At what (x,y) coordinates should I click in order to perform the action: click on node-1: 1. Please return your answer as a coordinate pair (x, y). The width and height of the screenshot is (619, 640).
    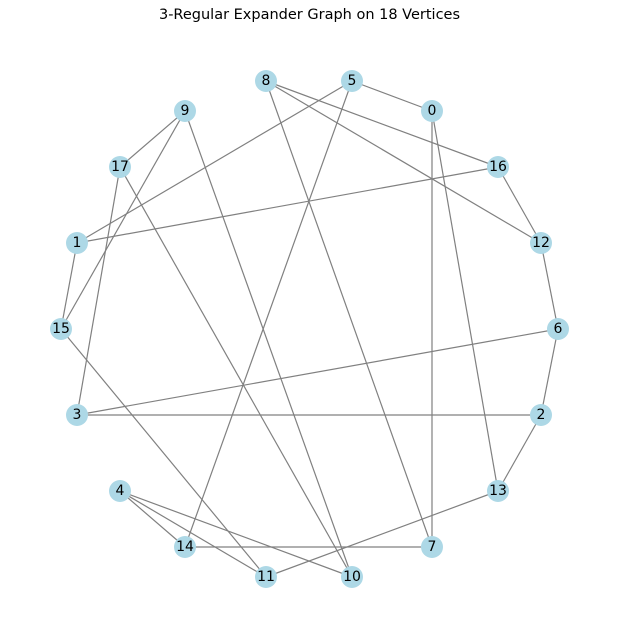
    Looking at the image, I should click on (77, 243).